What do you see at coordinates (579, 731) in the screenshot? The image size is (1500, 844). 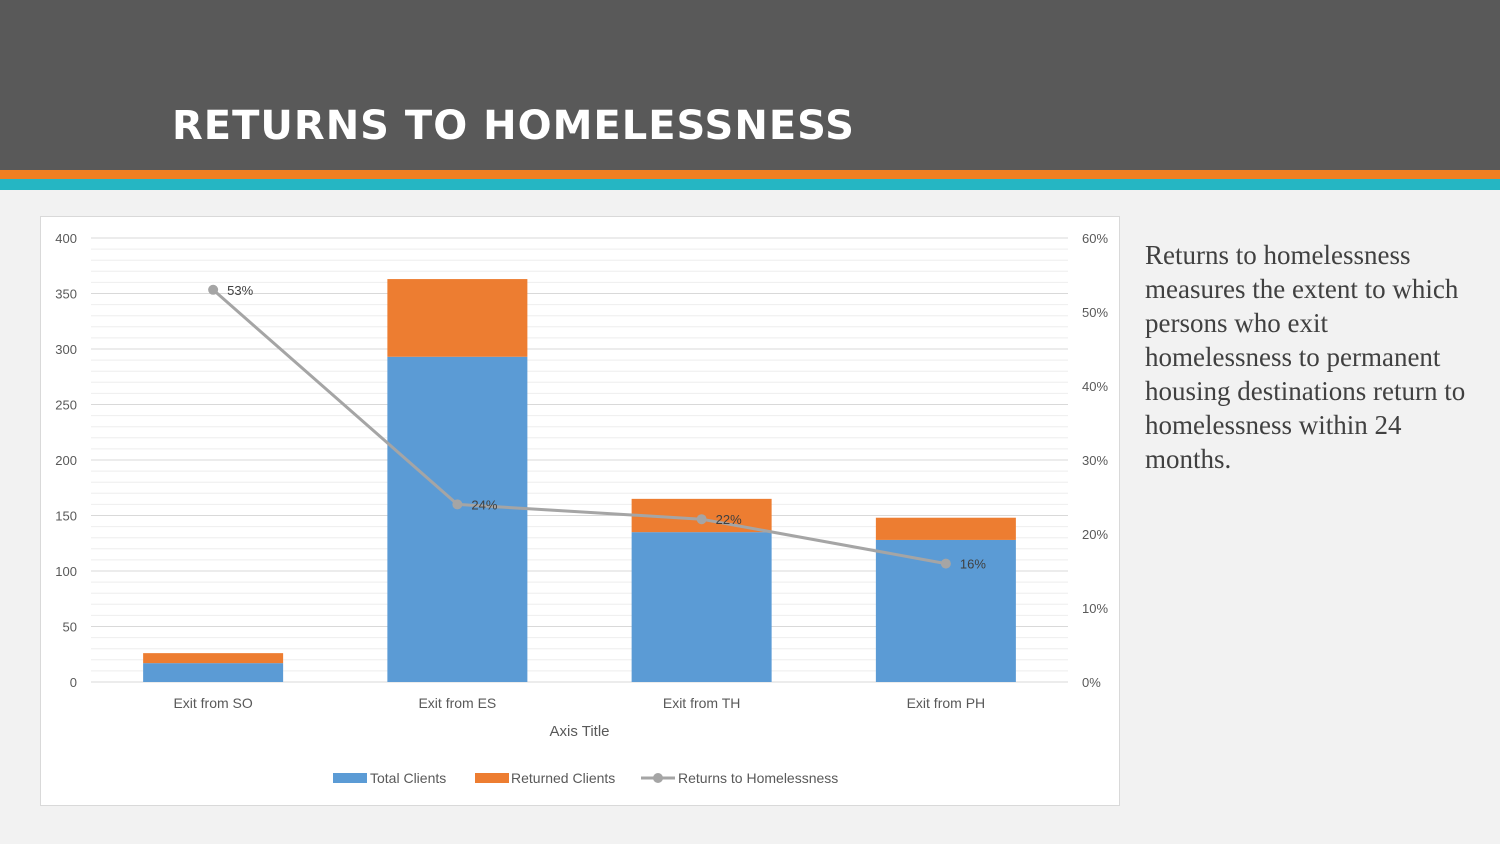 I see `x-axis-title: Axis Title` at bounding box center [579, 731].